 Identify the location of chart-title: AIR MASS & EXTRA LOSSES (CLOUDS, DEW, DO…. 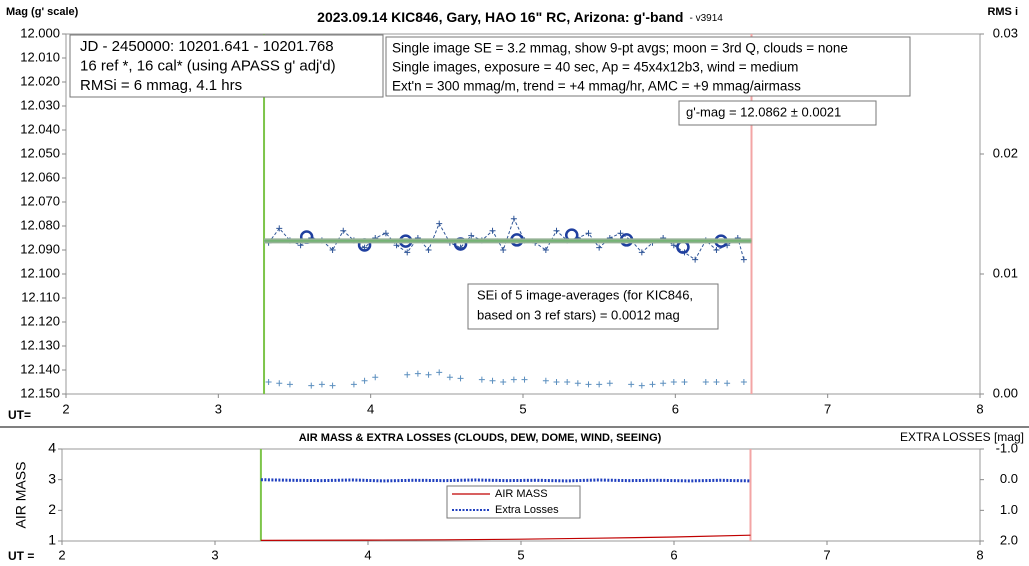
(480, 438).